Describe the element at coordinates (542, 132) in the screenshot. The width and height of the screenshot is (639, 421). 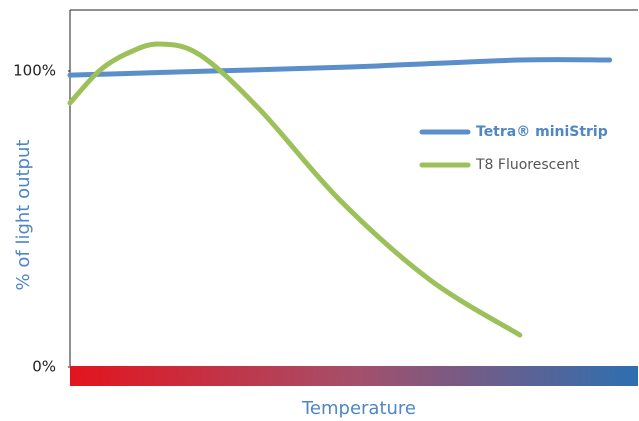
I see `legend-label: Tetra® miniStrip` at that location.